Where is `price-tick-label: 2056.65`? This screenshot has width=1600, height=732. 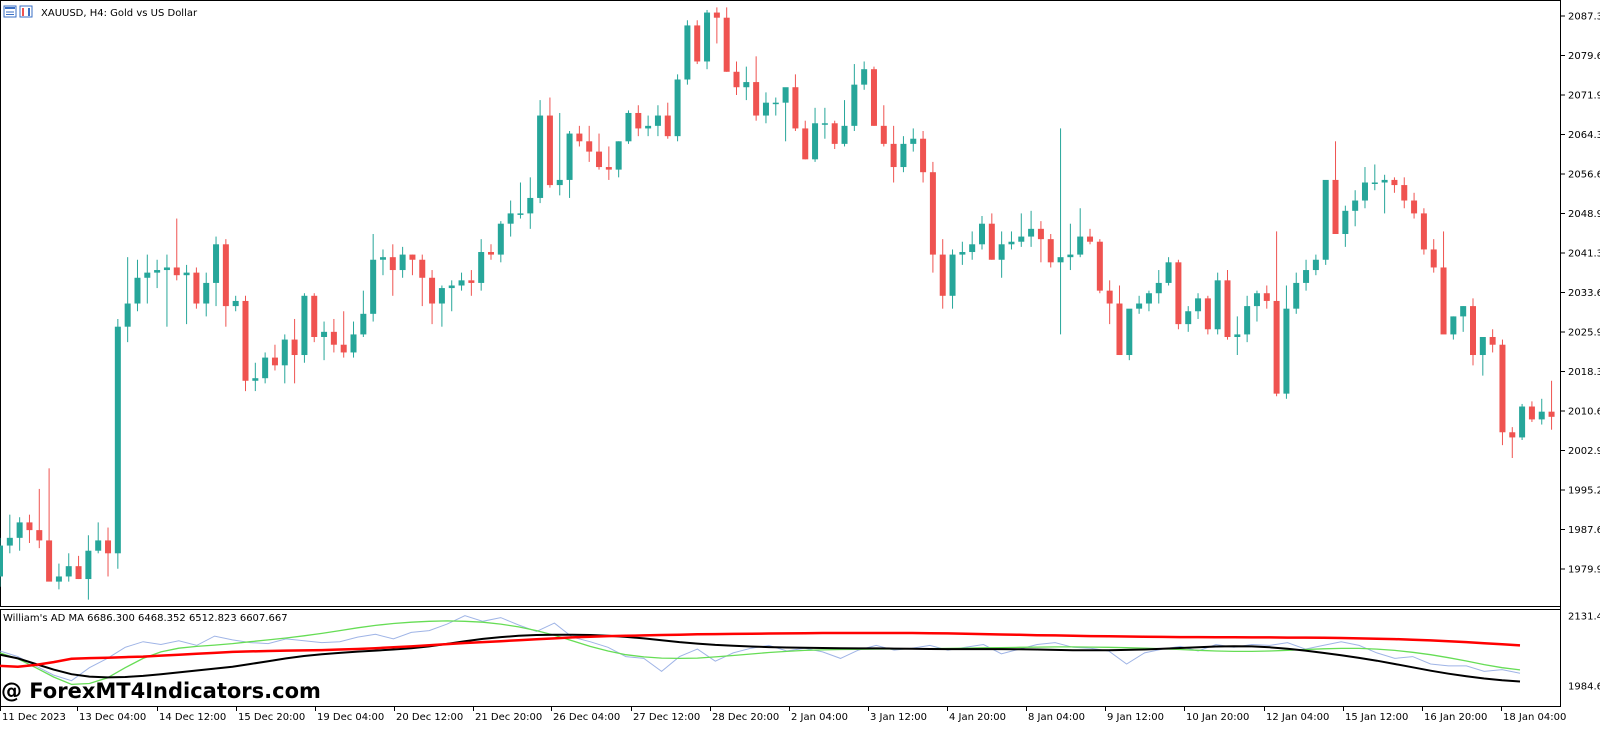 price-tick-label: 2056.65 is located at coordinates (1584, 175).